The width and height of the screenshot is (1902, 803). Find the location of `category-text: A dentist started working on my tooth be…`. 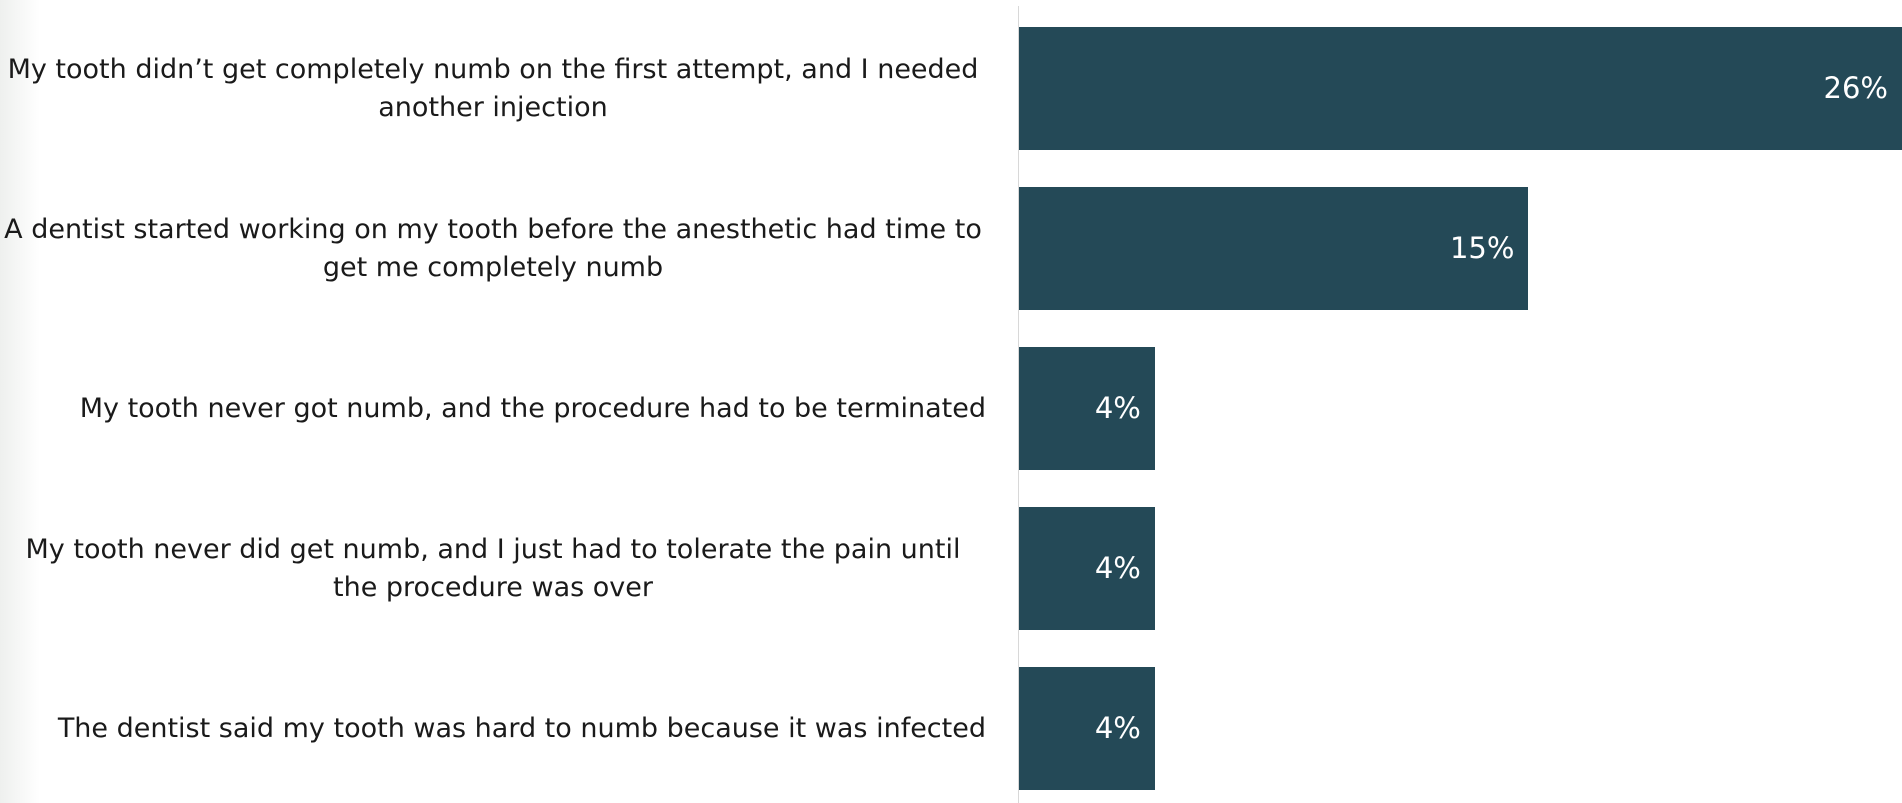

category-text: A dentist started working on my tooth be… is located at coordinates (493, 248).